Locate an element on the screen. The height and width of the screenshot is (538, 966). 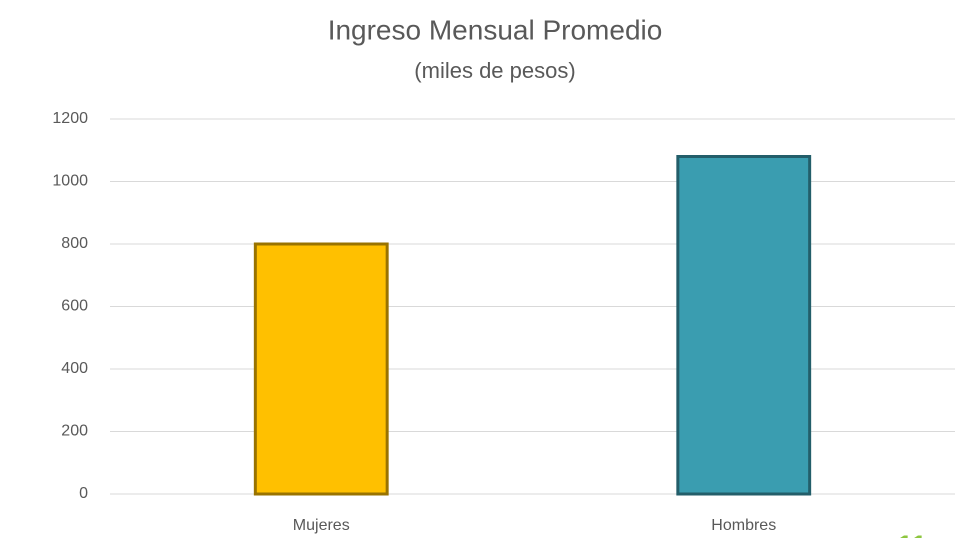
x-tick-label: Hombres is located at coordinates (743, 525).